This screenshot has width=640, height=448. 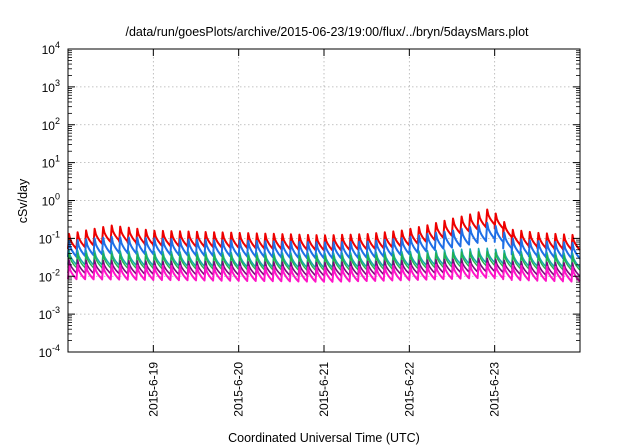 I want to click on y-tick-exponent: 4, so click(x=57, y=45).